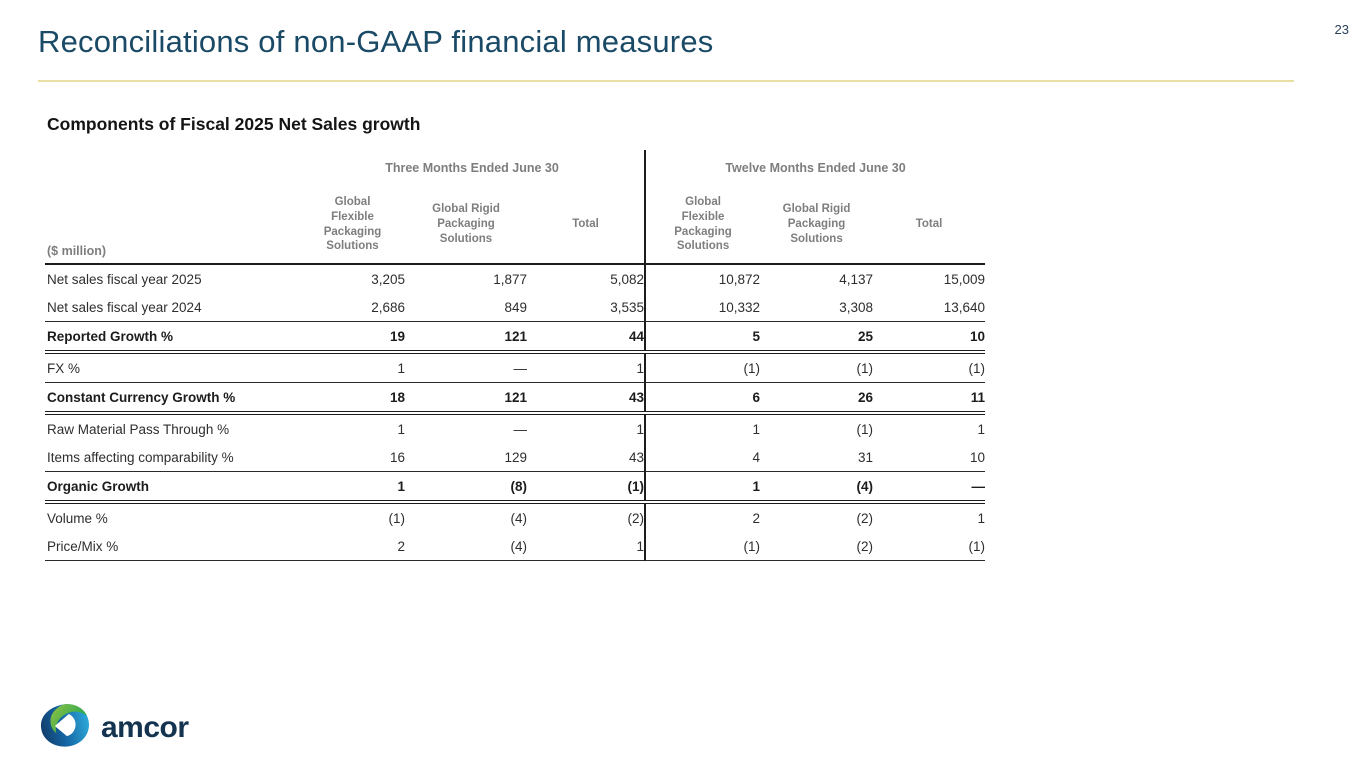 This screenshot has height=768, width=1365. I want to click on table-row: Volume % (1) (4) (2) 2 (2) 1, so click(515, 517).